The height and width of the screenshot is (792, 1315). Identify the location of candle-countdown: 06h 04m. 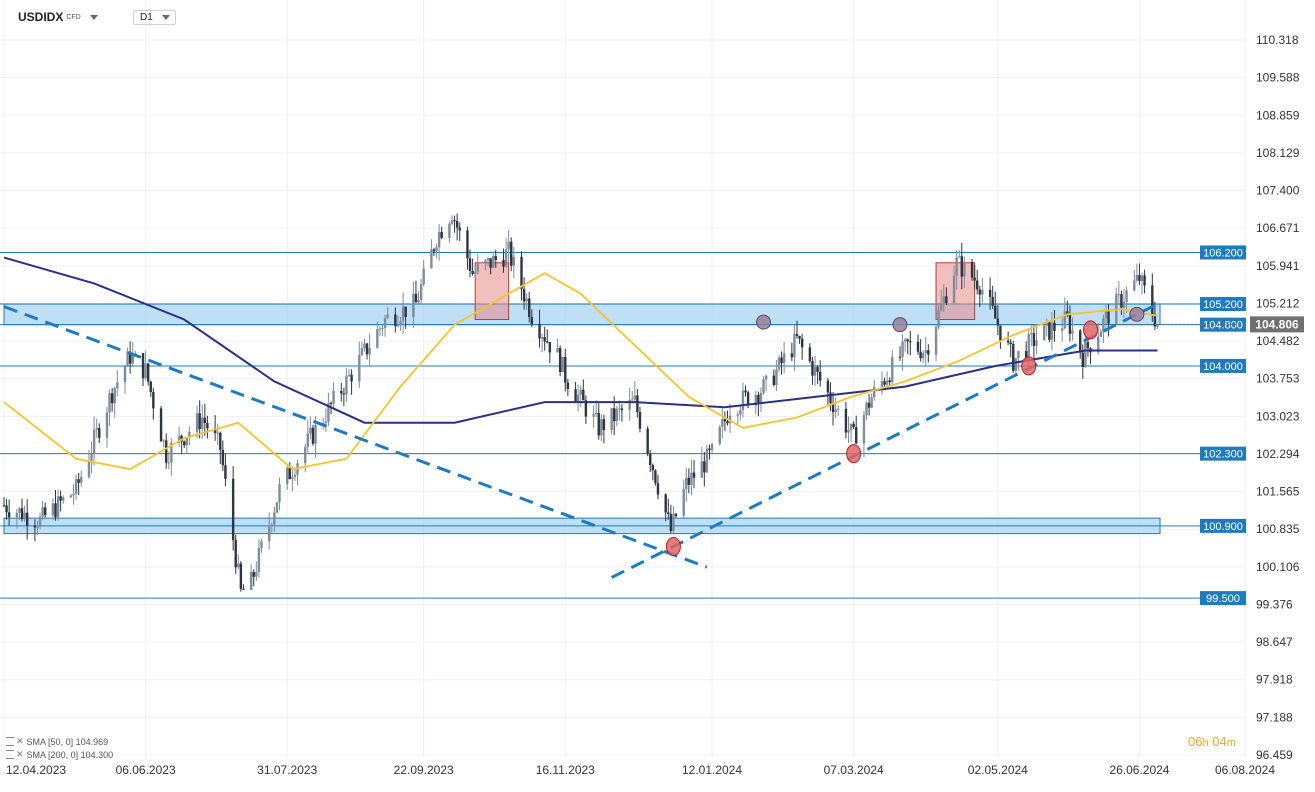
(1212, 741).